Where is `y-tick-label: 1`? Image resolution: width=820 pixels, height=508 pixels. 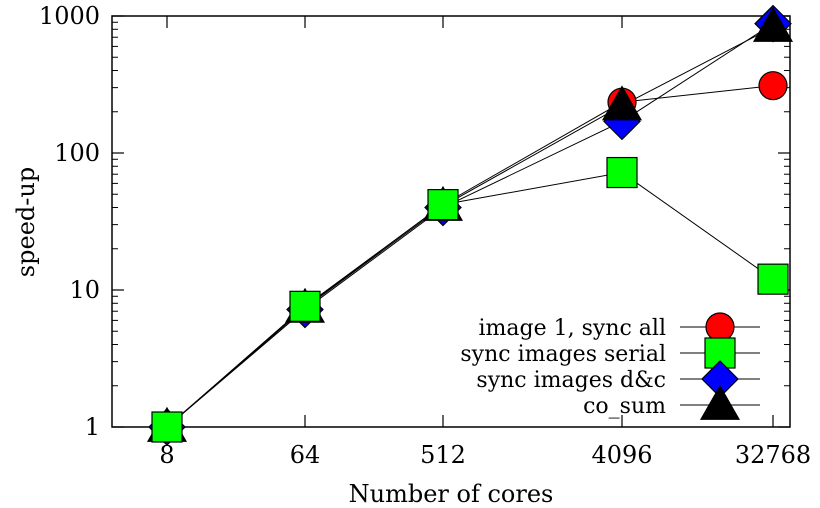 y-tick-label: 1 is located at coordinates (92, 427).